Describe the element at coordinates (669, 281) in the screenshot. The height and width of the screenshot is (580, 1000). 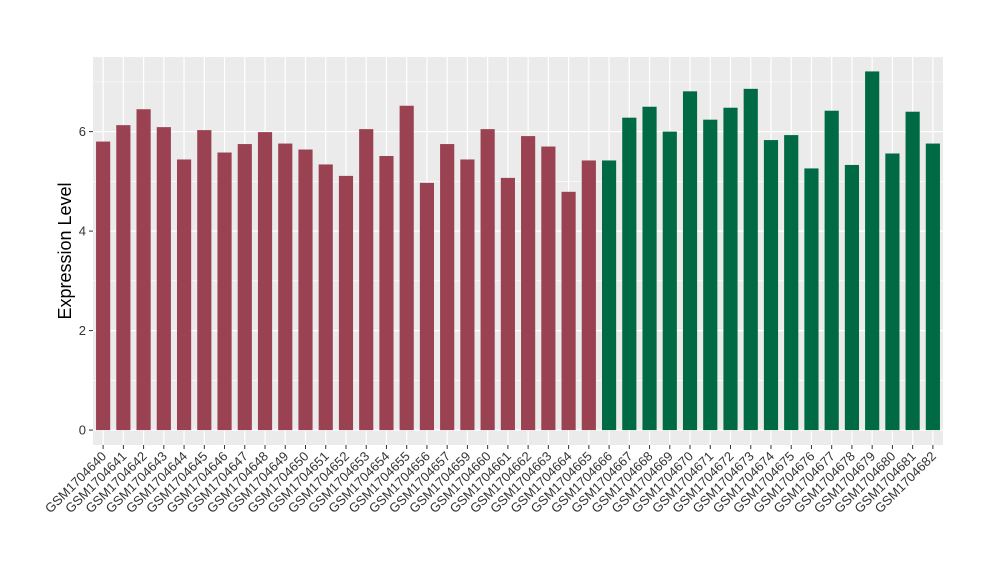
I see `bar-GSM1704669` at that location.